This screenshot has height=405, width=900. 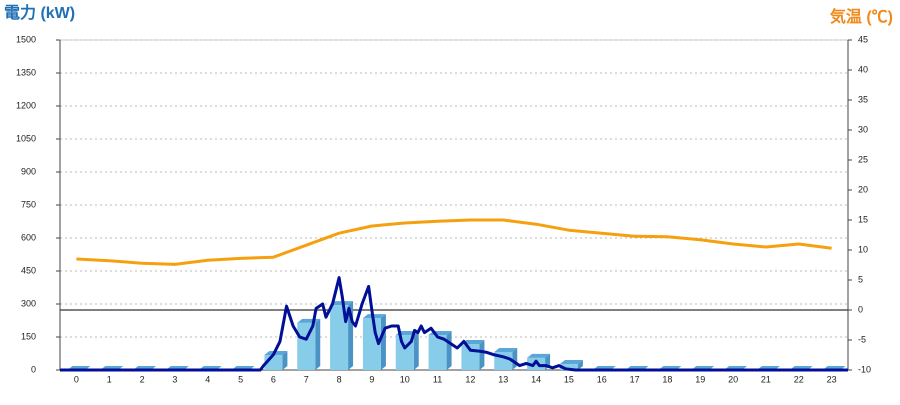 What do you see at coordinates (602, 379) in the screenshot?
I see `x-tick-label: 16` at bounding box center [602, 379].